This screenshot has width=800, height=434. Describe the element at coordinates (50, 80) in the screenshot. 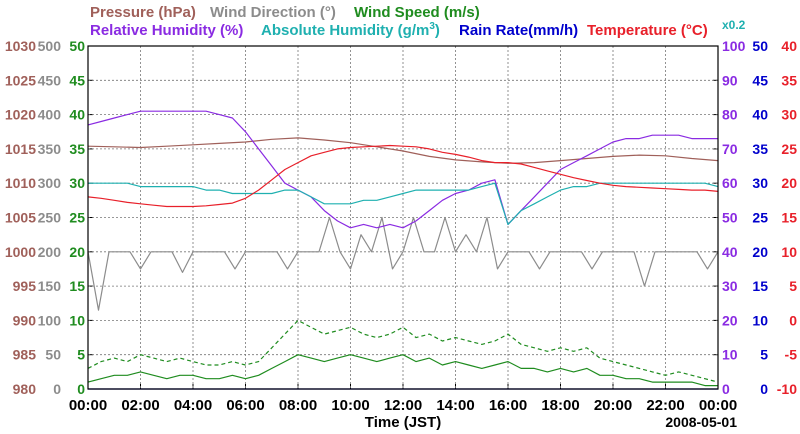

I see `y-tick-label-wind-direction: 450` at that location.